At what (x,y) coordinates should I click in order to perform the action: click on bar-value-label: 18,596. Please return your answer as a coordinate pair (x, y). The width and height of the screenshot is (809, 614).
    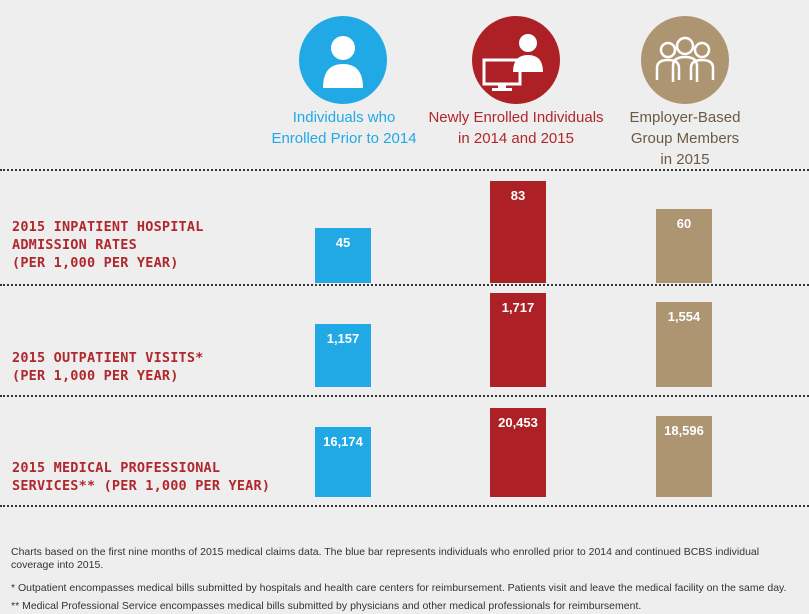
    Looking at the image, I should click on (684, 430).